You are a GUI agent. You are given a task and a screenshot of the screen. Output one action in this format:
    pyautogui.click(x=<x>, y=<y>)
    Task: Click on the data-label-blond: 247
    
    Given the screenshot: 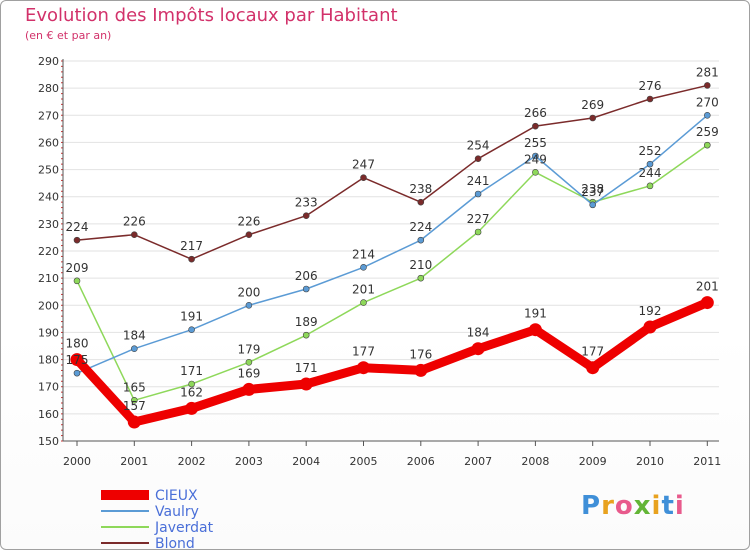 What is the action you would take?
    pyautogui.click(x=363, y=165)
    